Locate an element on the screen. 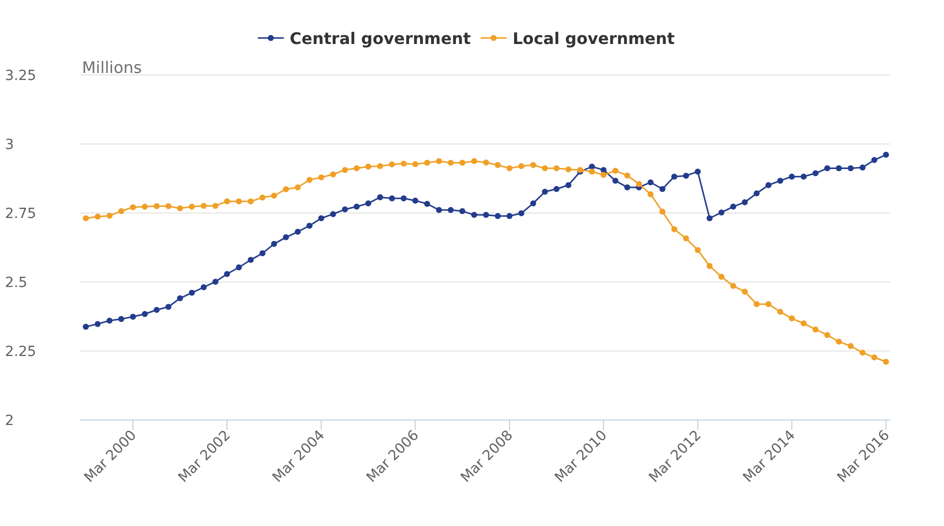 This screenshot has width=944, height=526. y-tick-label: 3 is located at coordinates (9, 145).